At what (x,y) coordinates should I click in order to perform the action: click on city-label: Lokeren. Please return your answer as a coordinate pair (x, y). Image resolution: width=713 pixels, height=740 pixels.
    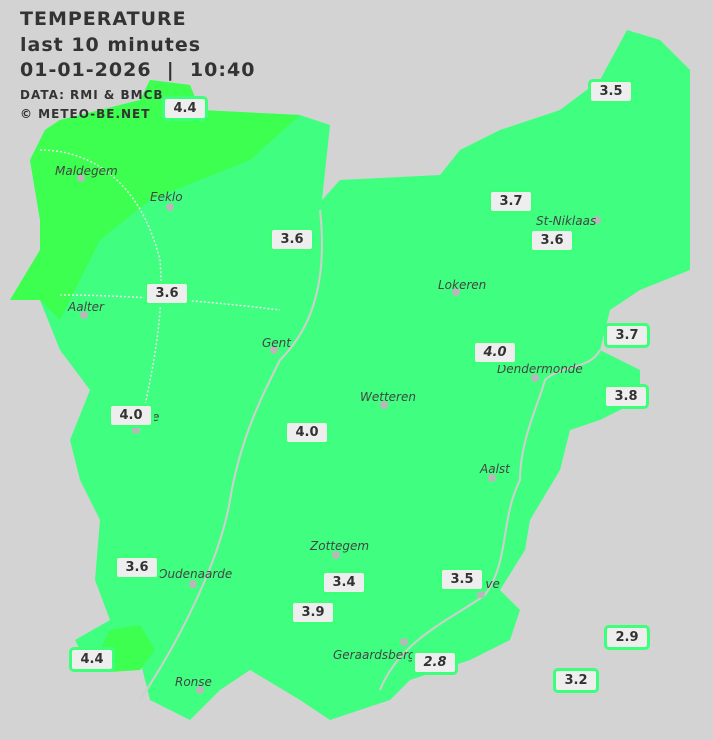
    Looking at the image, I should click on (462, 285).